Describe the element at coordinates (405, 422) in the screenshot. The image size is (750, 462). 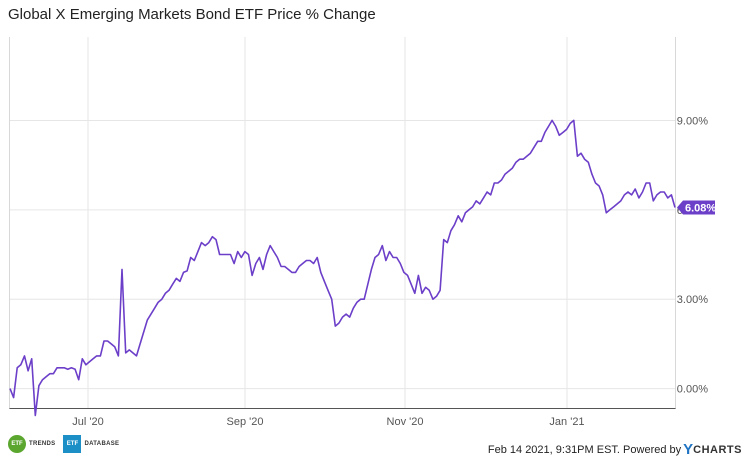
I see `x-tick-label: Nov '20` at that location.